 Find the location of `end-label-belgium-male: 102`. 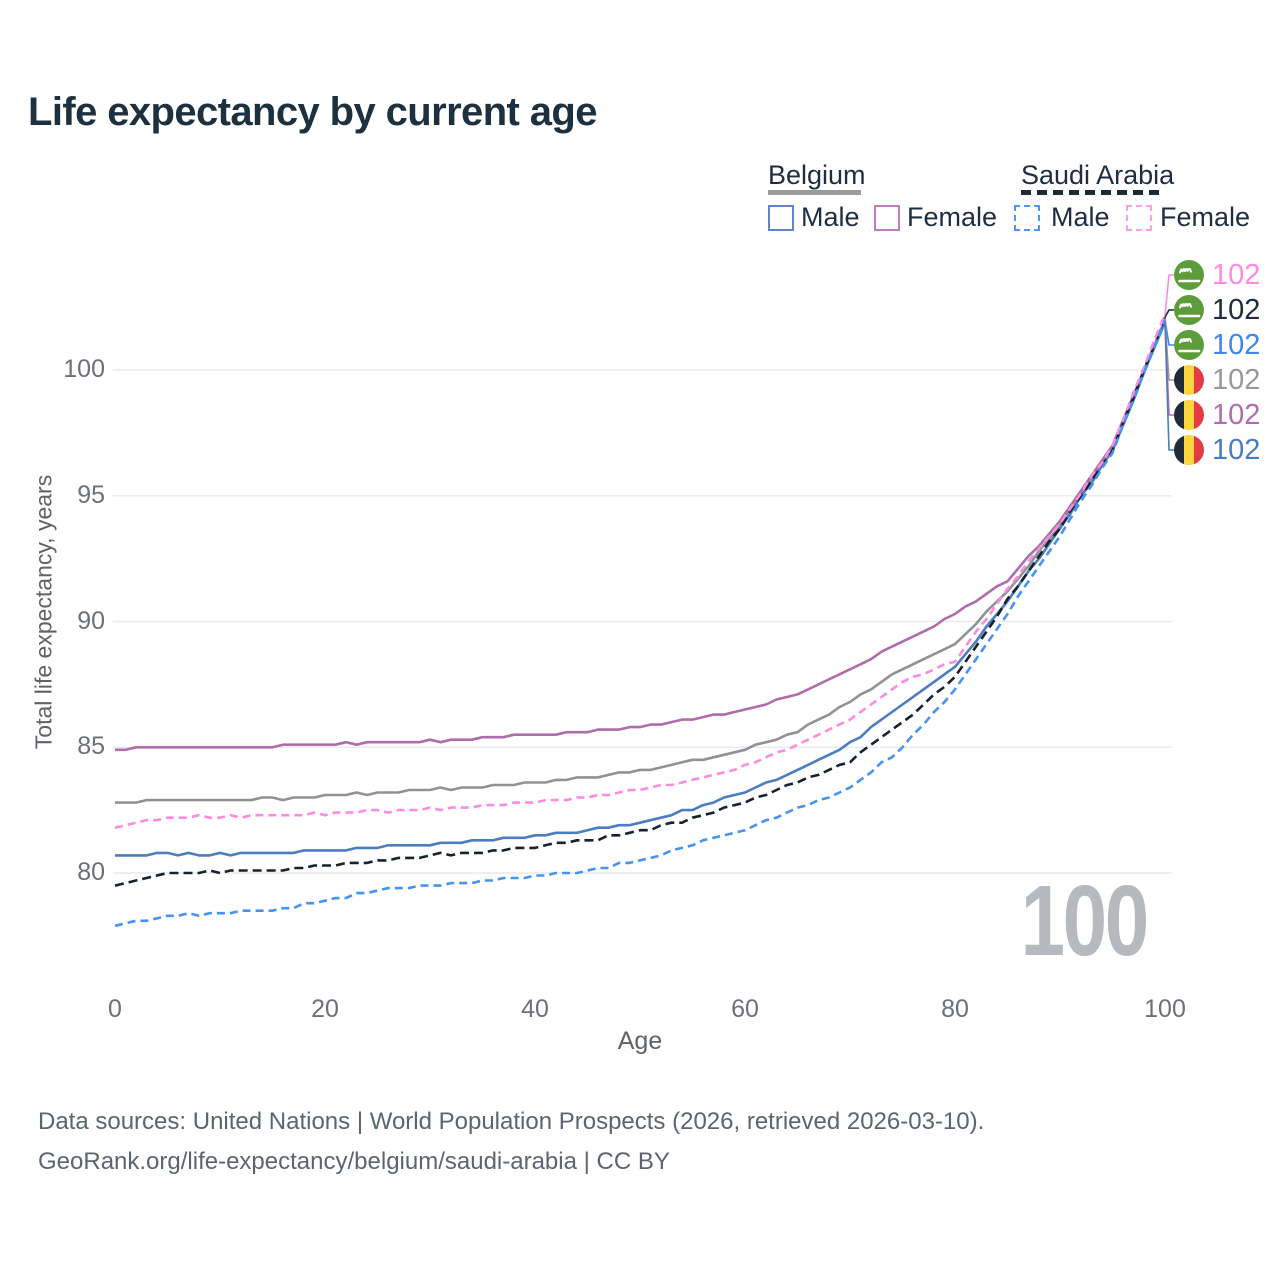

end-label-belgium-male: 102 is located at coordinates (1217, 450).